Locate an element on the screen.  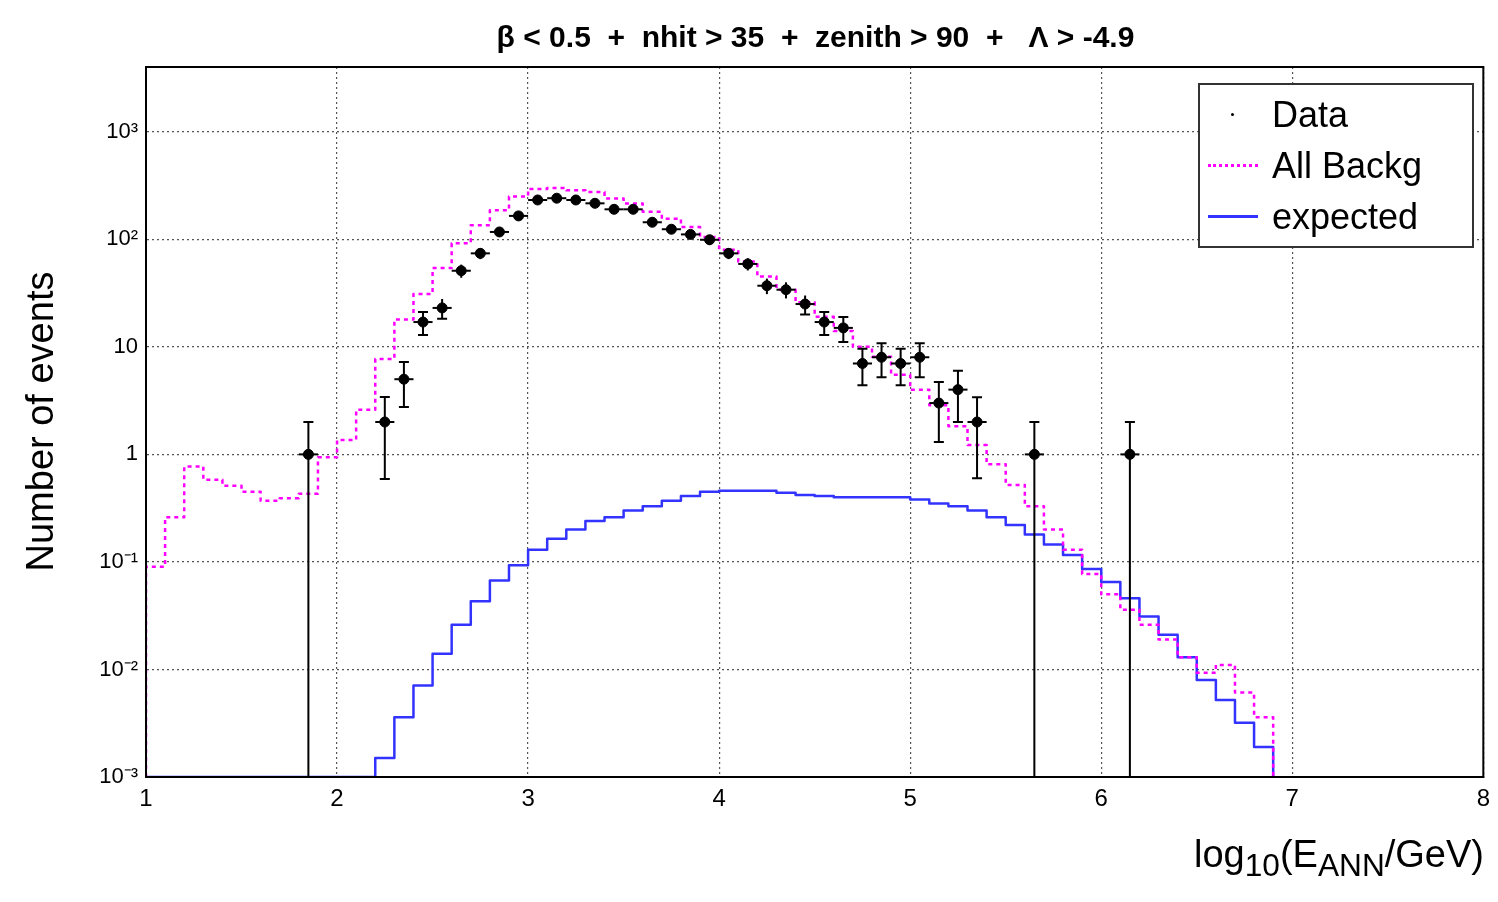
x-tick-label: 8 is located at coordinates (1483, 798).